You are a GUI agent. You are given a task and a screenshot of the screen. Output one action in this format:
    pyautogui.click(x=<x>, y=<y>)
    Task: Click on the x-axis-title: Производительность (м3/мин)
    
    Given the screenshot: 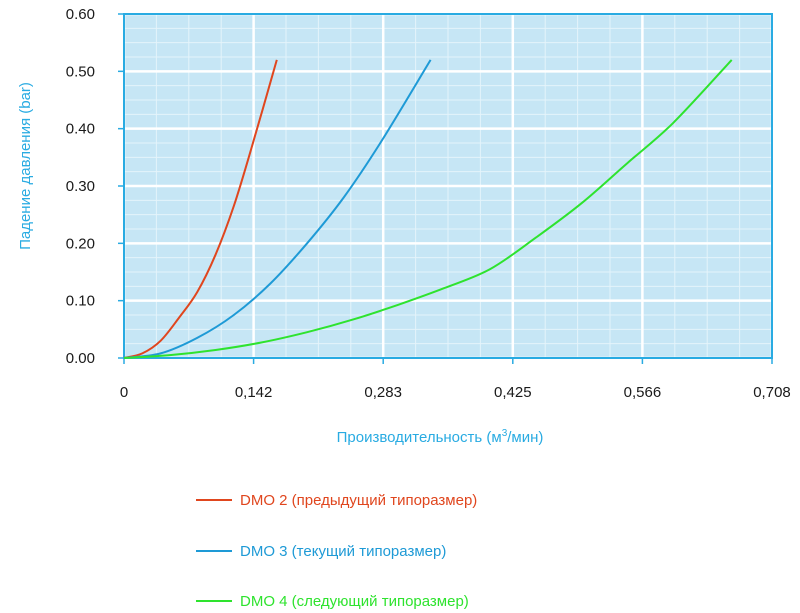 What is the action you would take?
    pyautogui.click(x=440, y=437)
    